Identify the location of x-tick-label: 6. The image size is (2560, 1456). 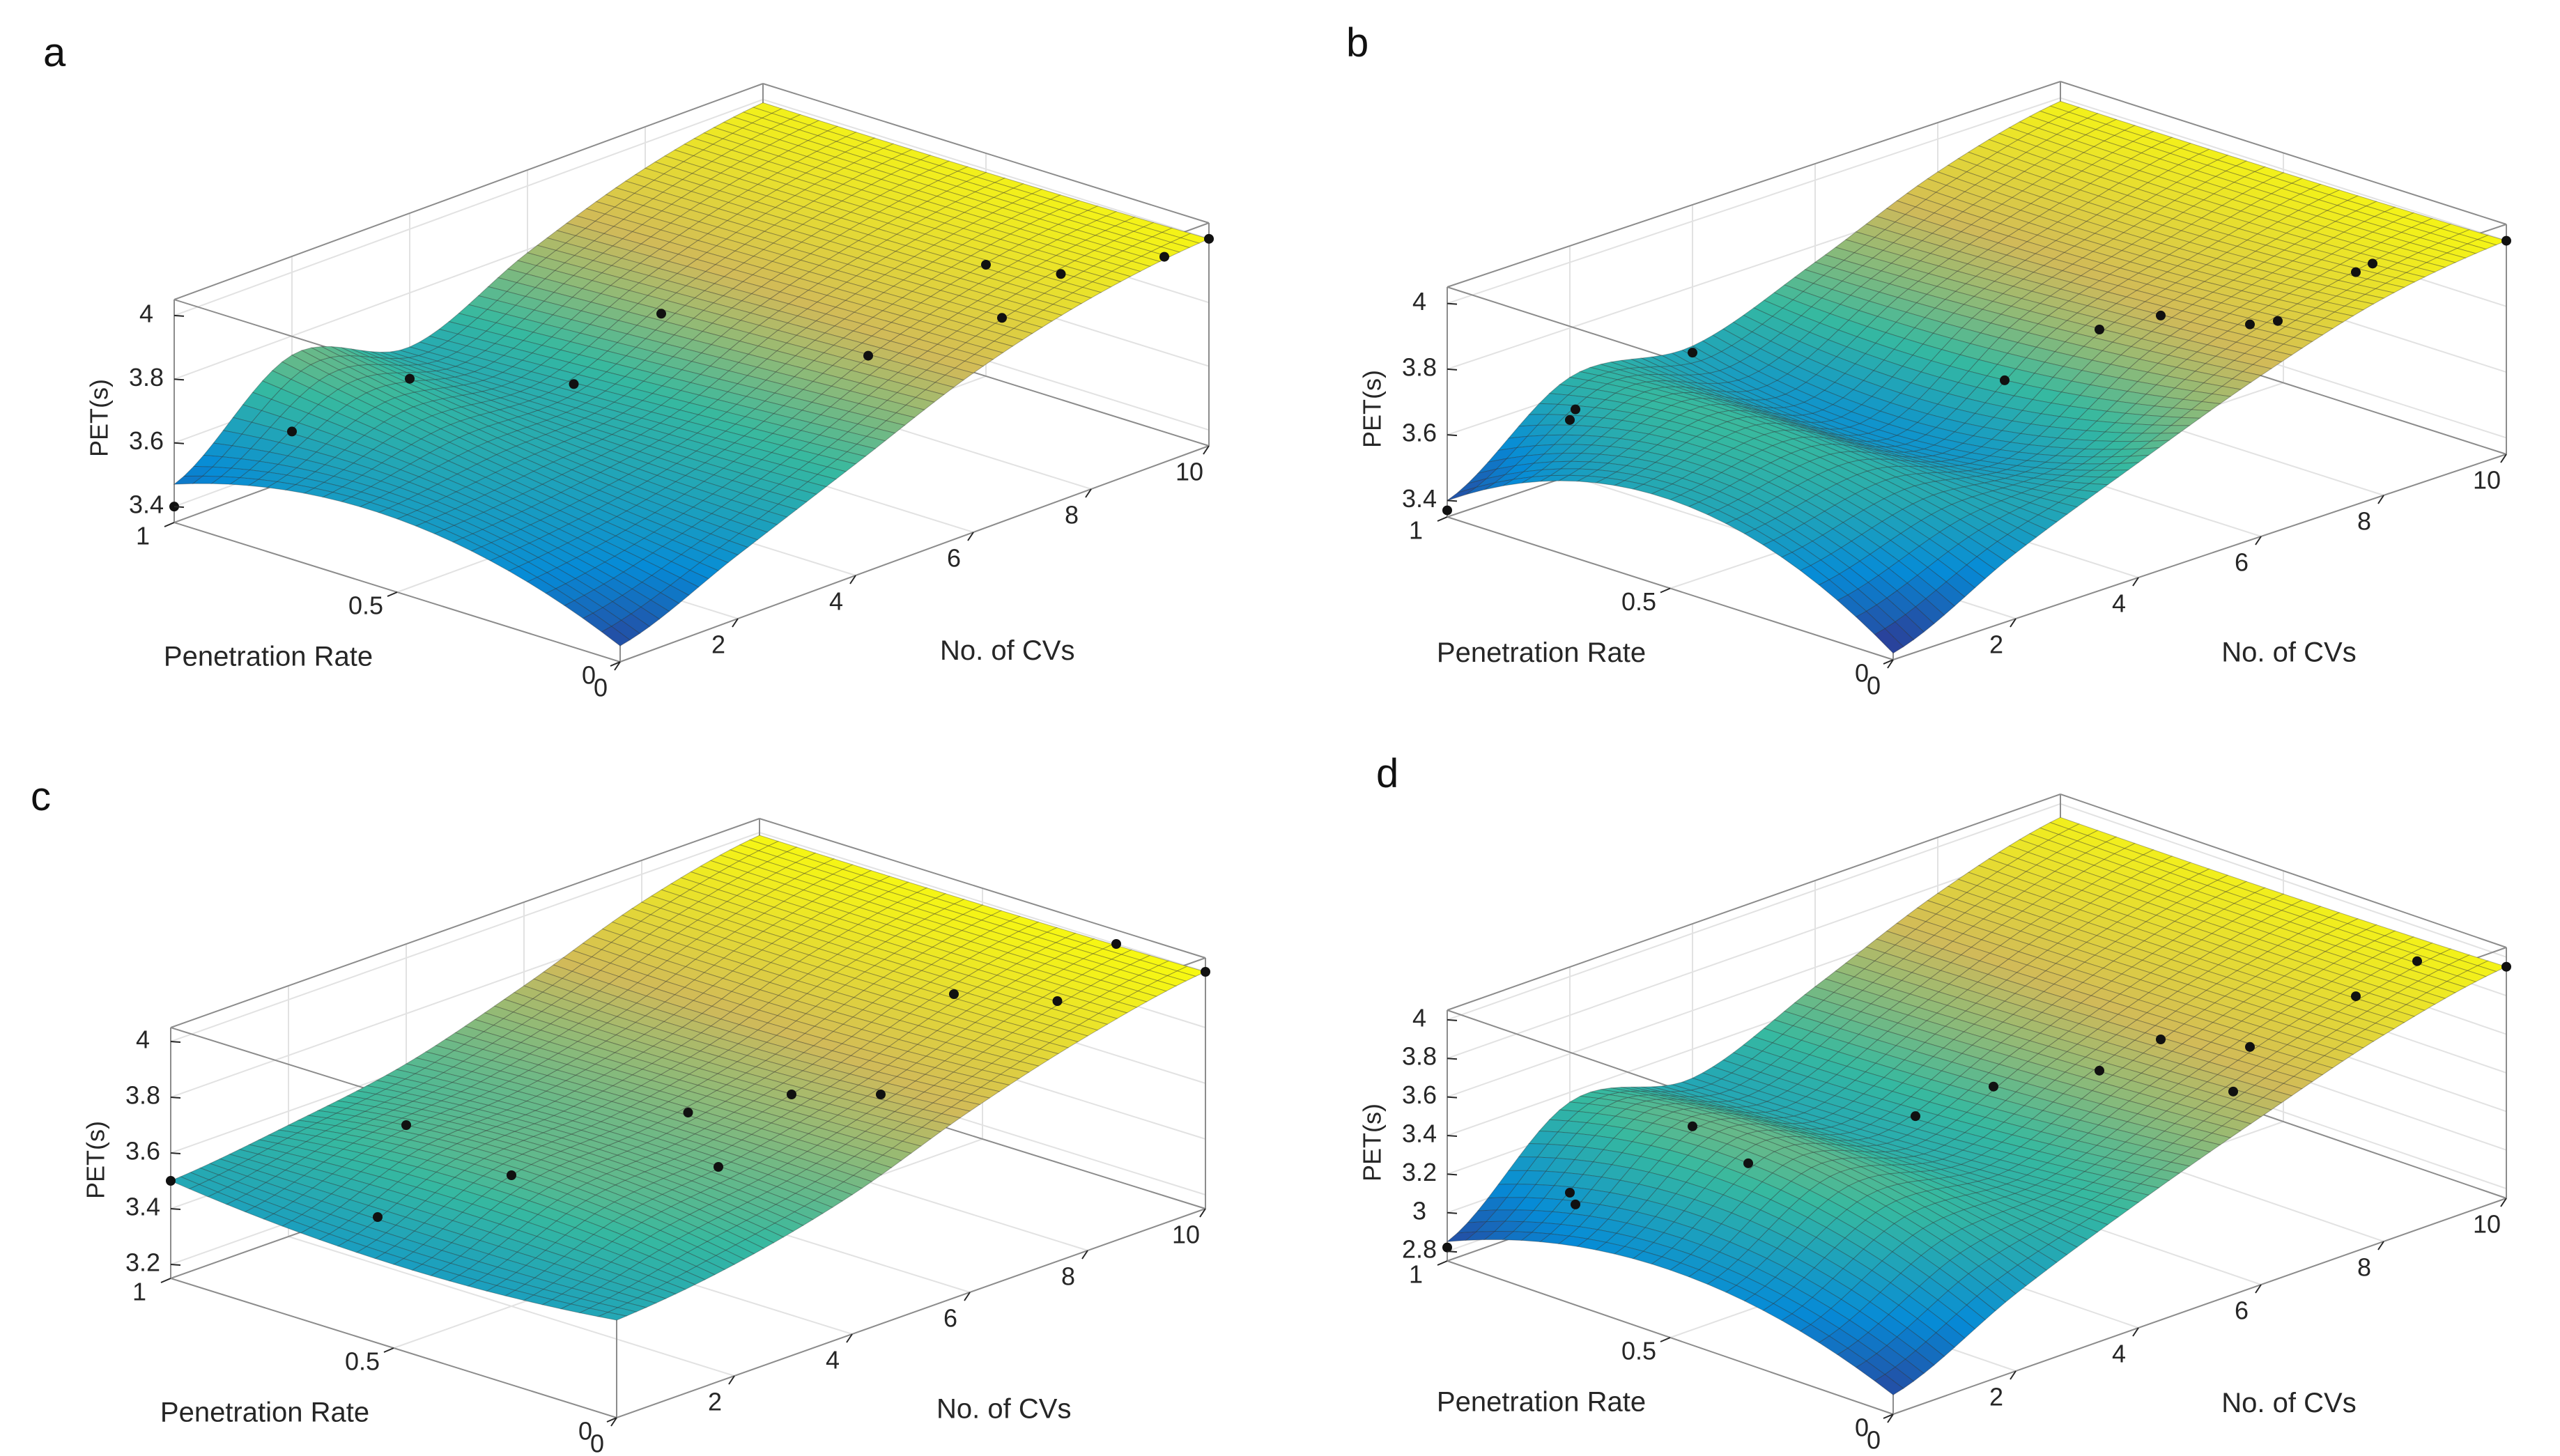
(954, 558).